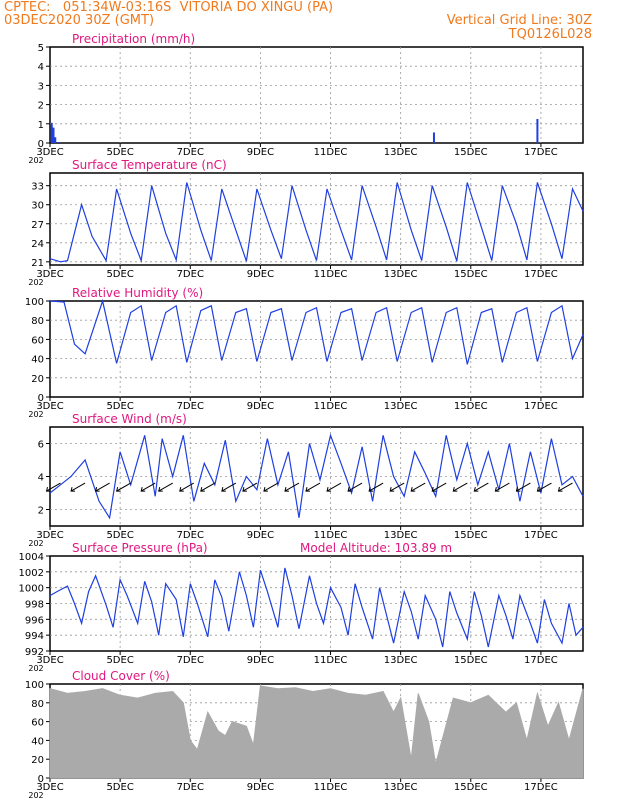 This screenshot has width=618, height=800. What do you see at coordinates (541, 660) in the screenshot?
I see `pressure-xtick-label: 17DEC` at bounding box center [541, 660].